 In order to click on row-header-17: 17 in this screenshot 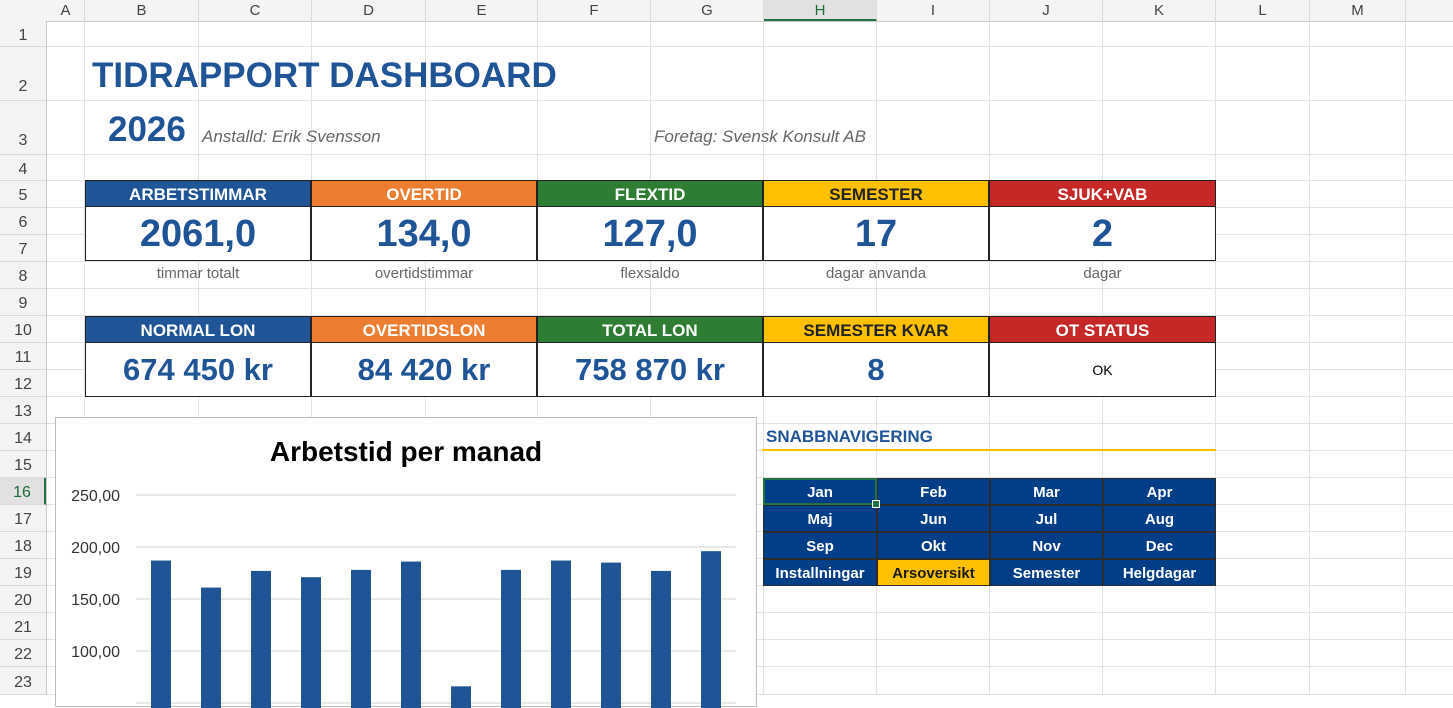, I will do `click(23, 518)`.